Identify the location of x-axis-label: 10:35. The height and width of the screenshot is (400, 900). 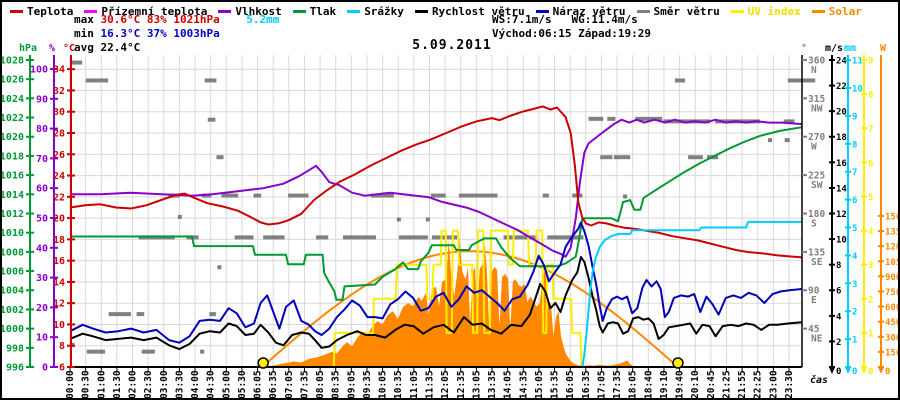
(398, 384).